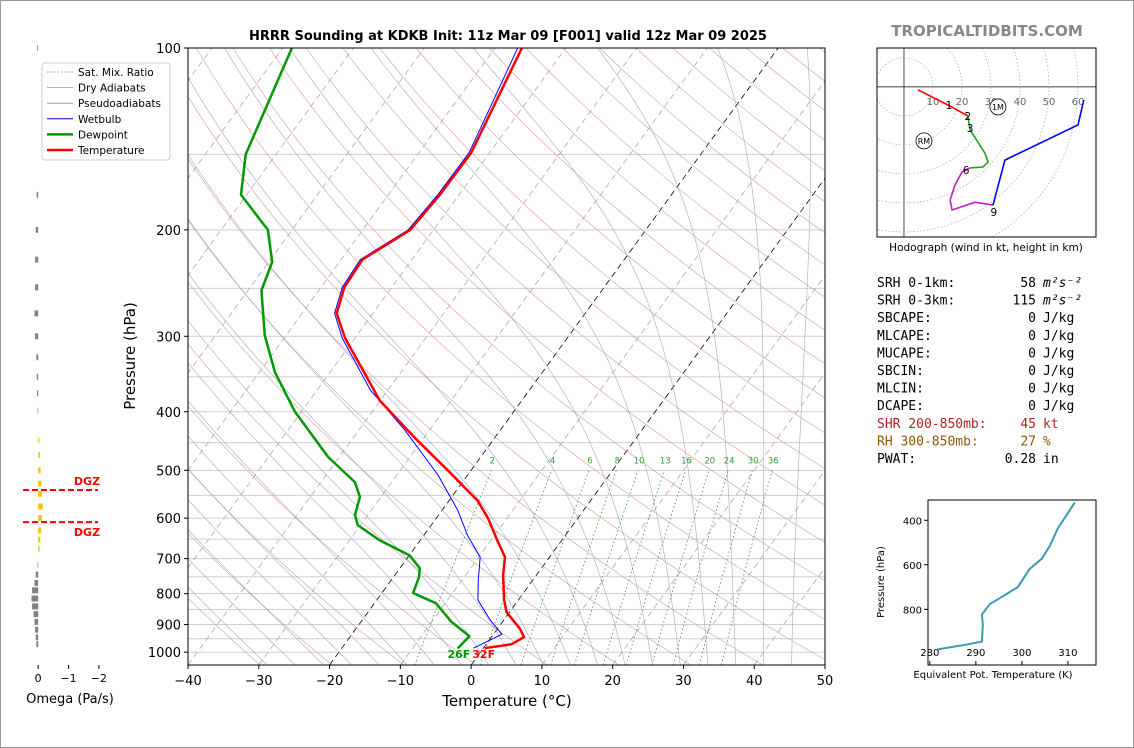 The image size is (1134, 748). What do you see at coordinates (1062, 301) in the screenshot?
I see `stat-unit: m²s⁻²` at bounding box center [1062, 301].